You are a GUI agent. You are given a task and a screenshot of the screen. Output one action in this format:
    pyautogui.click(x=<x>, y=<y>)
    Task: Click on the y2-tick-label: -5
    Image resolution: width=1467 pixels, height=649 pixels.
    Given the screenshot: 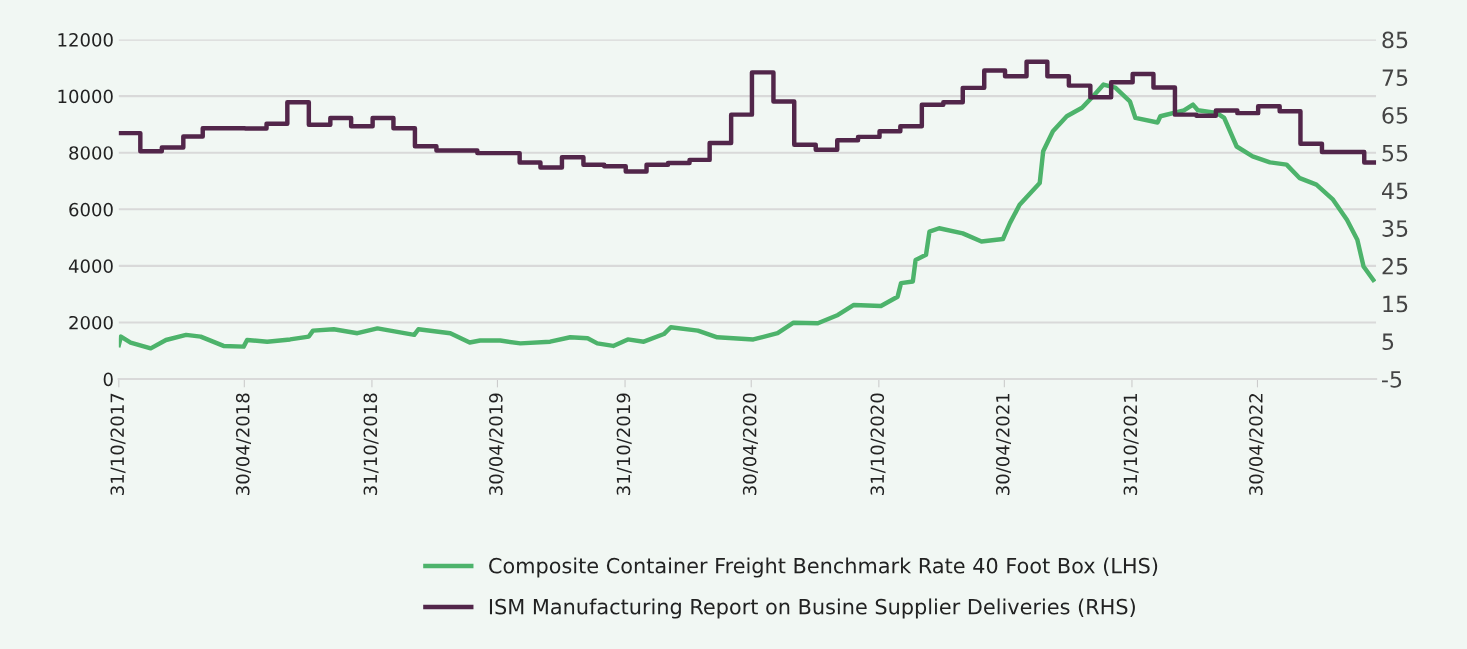 What is the action you would take?
    pyautogui.click(x=1391, y=379)
    